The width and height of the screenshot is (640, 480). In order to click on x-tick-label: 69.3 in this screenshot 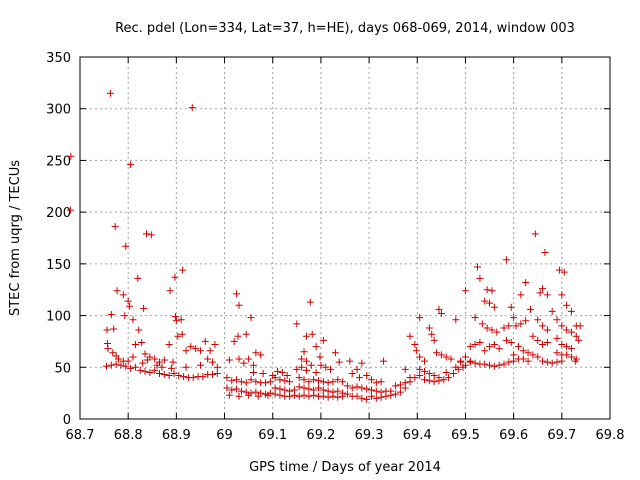, I will do `click(369, 435)`.